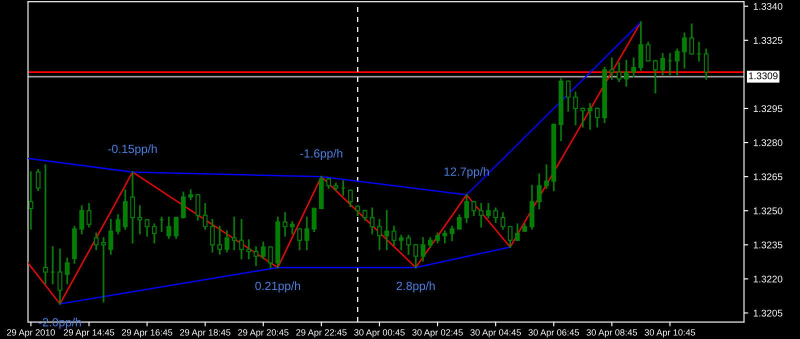 This screenshot has width=800, height=339. Describe the element at coordinates (205, 333) in the screenshot. I see `x-tick-label: 29 Apr 18:45` at that location.